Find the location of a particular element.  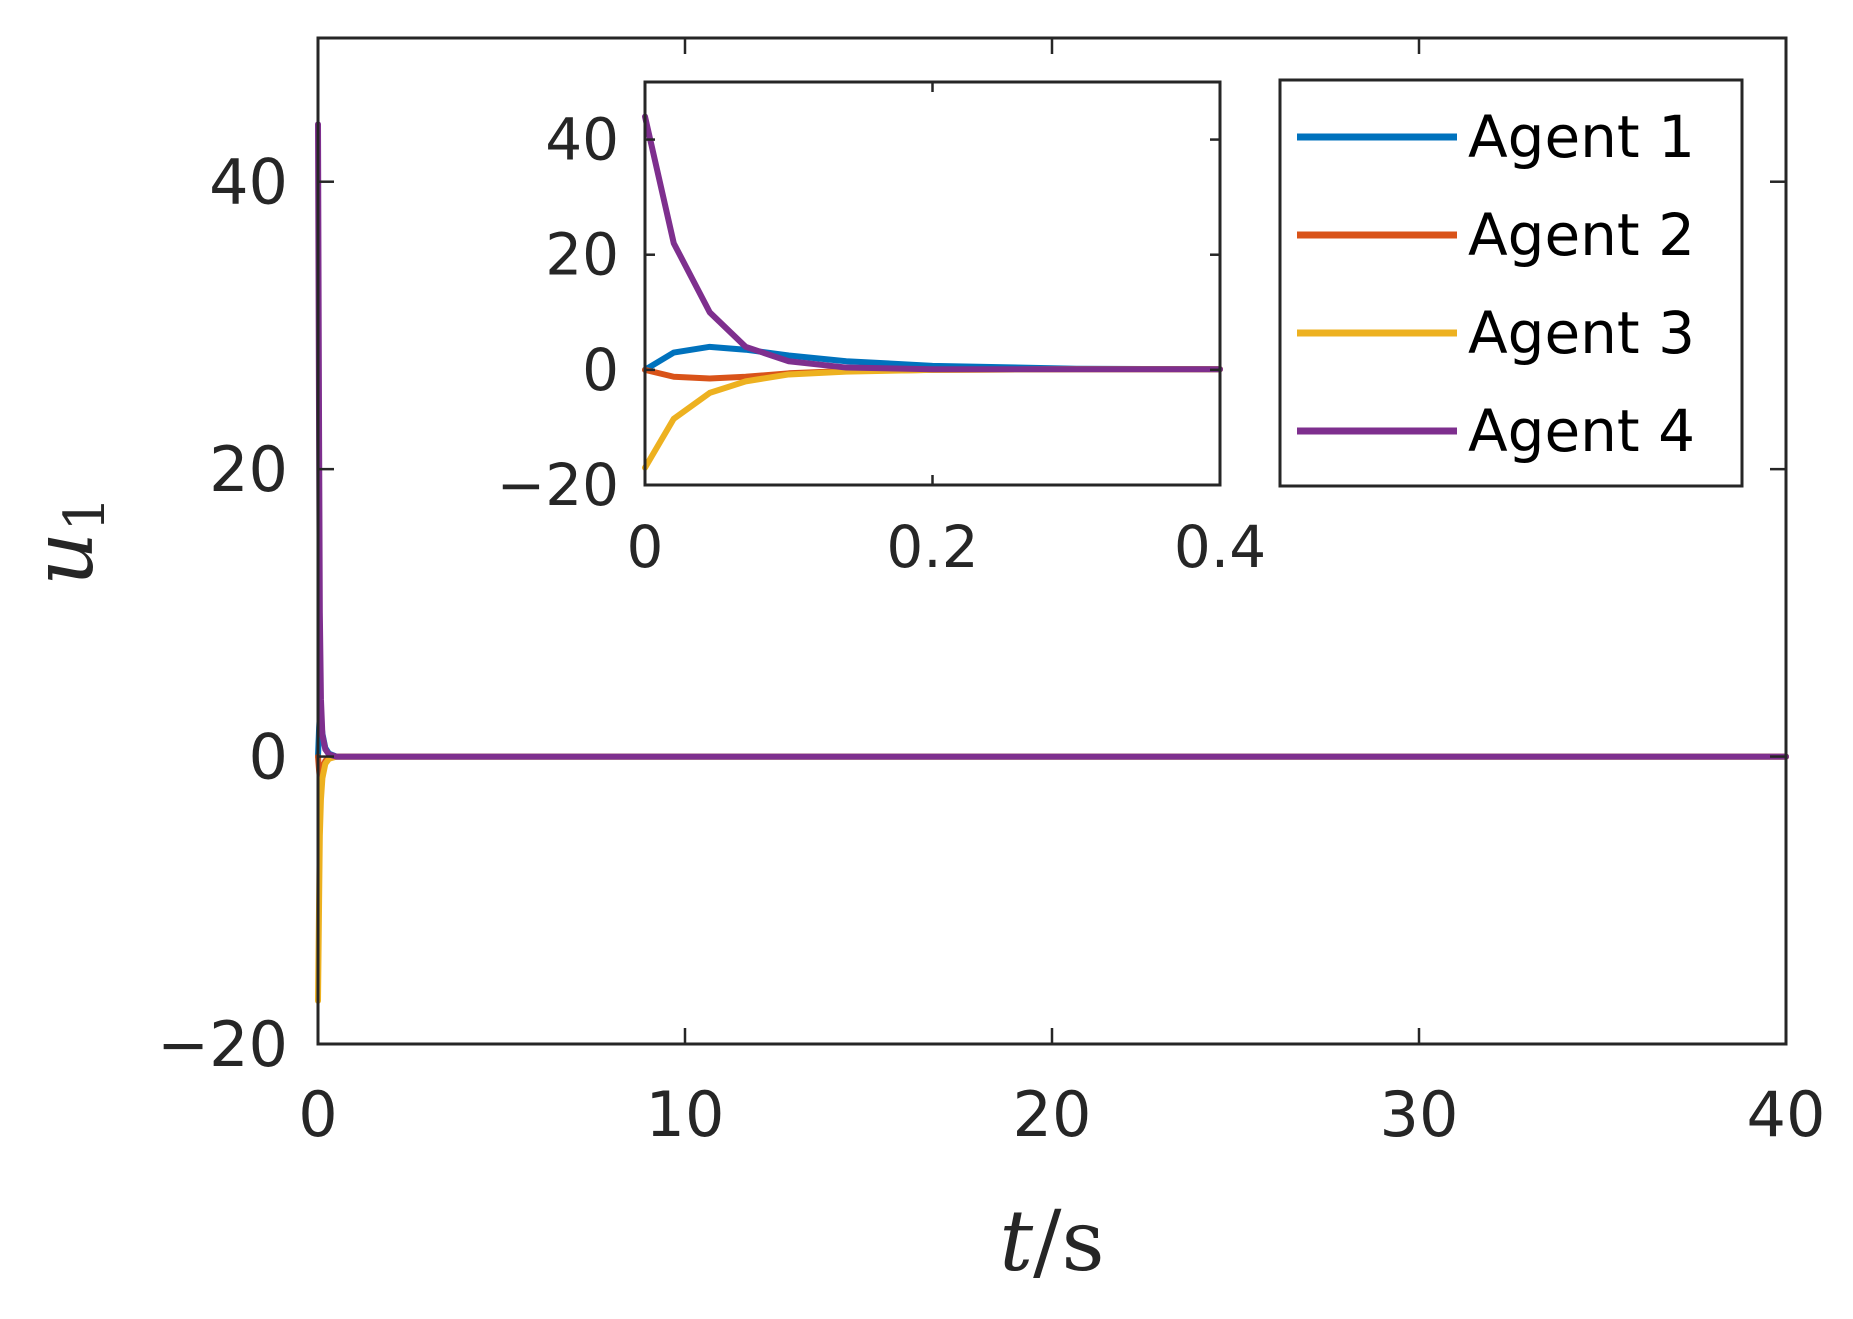

inset-y-tick-label: 20 is located at coordinates (582, 255).